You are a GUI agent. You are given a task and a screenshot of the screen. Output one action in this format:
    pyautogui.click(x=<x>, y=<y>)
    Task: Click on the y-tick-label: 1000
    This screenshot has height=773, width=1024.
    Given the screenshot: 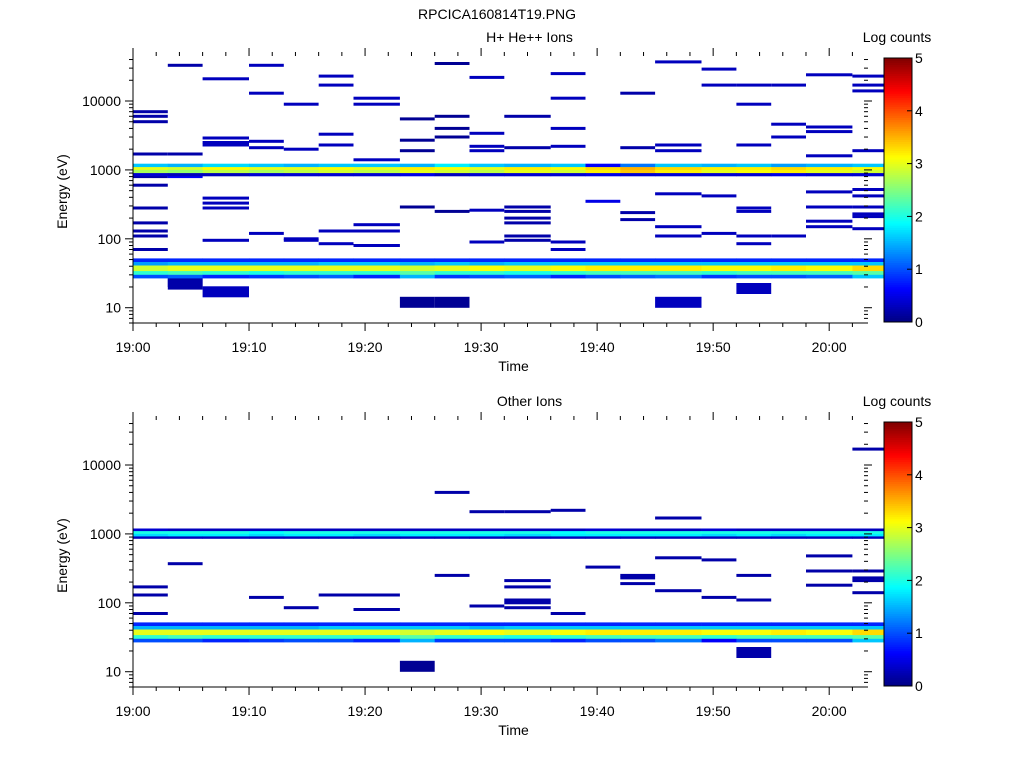 What is the action you would take?
    pyautogui.click(x=105, y=170)
    